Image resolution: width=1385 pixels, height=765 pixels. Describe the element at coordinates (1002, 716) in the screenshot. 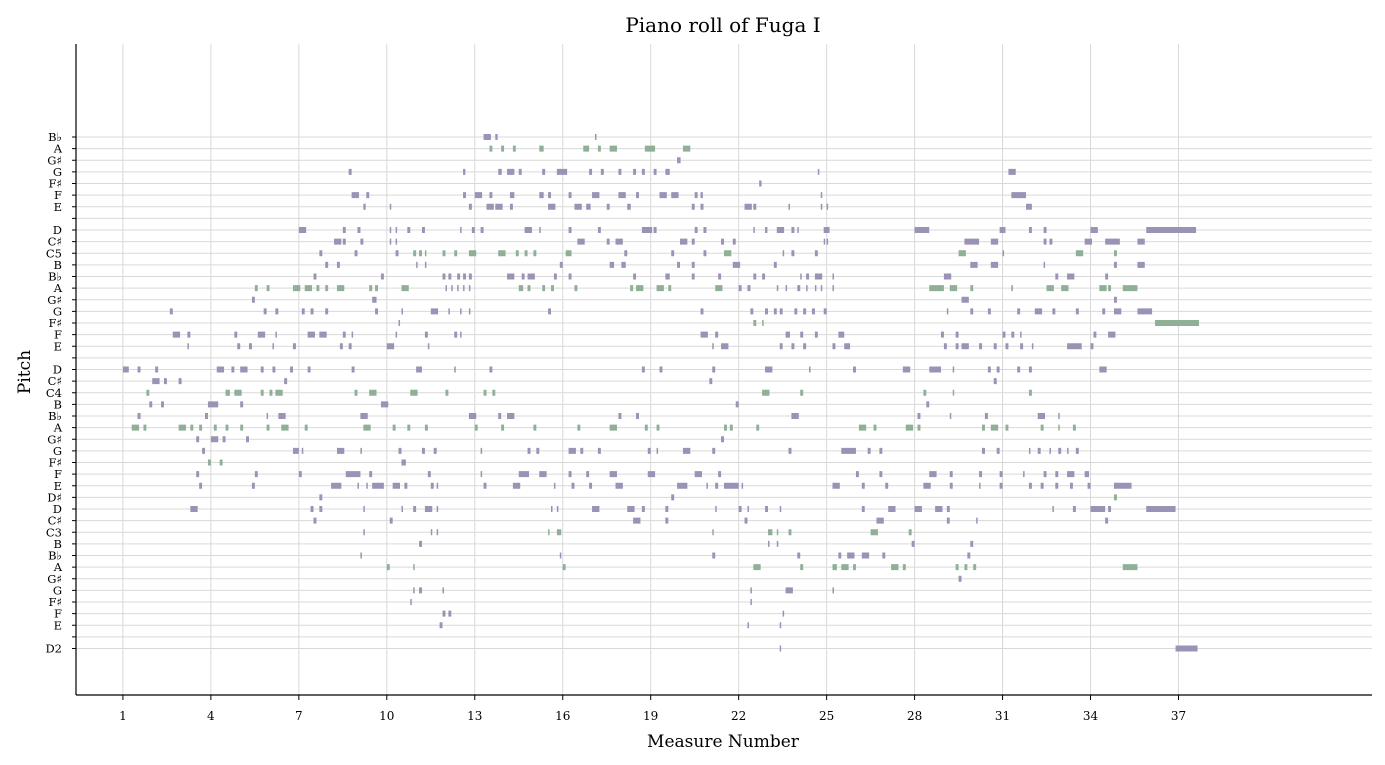

I see `x-tick-label: 31` at that location.